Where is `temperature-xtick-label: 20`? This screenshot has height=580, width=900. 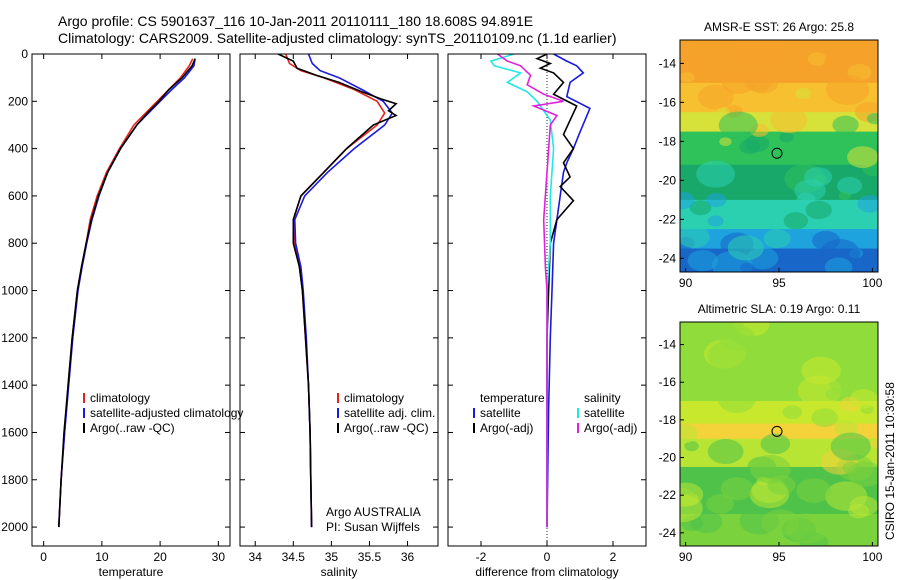 temperature-xtick-label: 20 is located at coordinates (160, 557).